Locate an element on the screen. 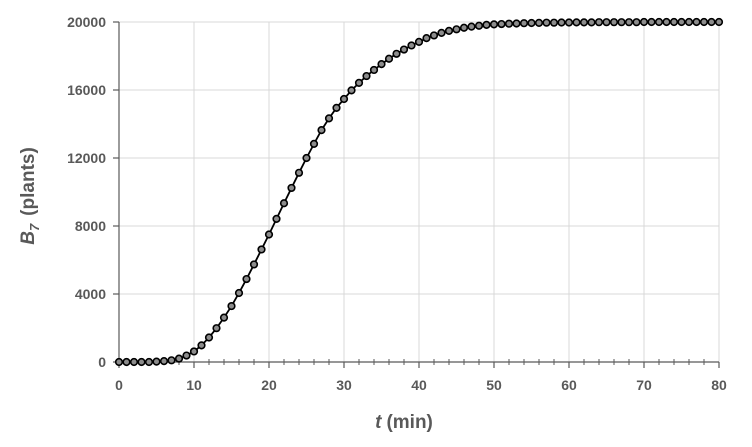  x-axis-unit: (min) is located at coordinates (409, 422).